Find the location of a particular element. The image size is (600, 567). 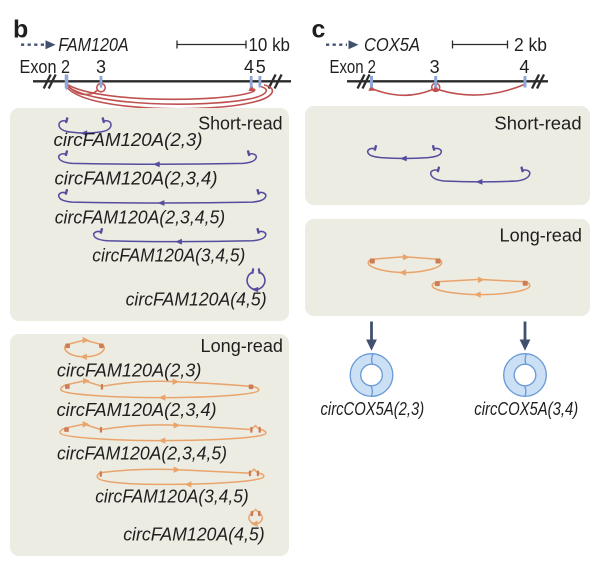

svg-text: circCOX5A(2,3) is located at coordinates (373, 408).